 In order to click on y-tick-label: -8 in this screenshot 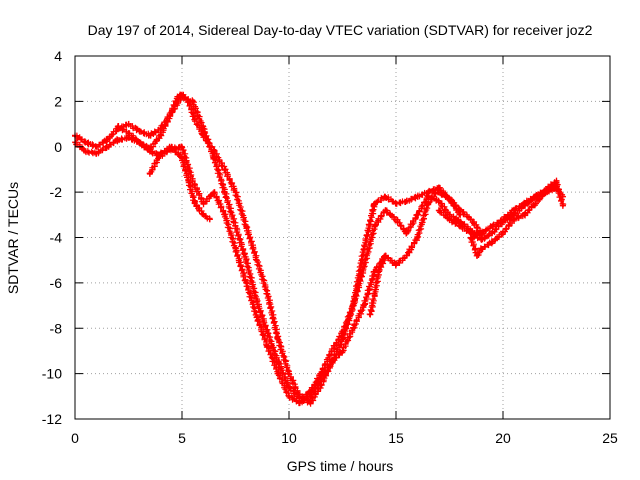, I will do `click(56, 328)`.